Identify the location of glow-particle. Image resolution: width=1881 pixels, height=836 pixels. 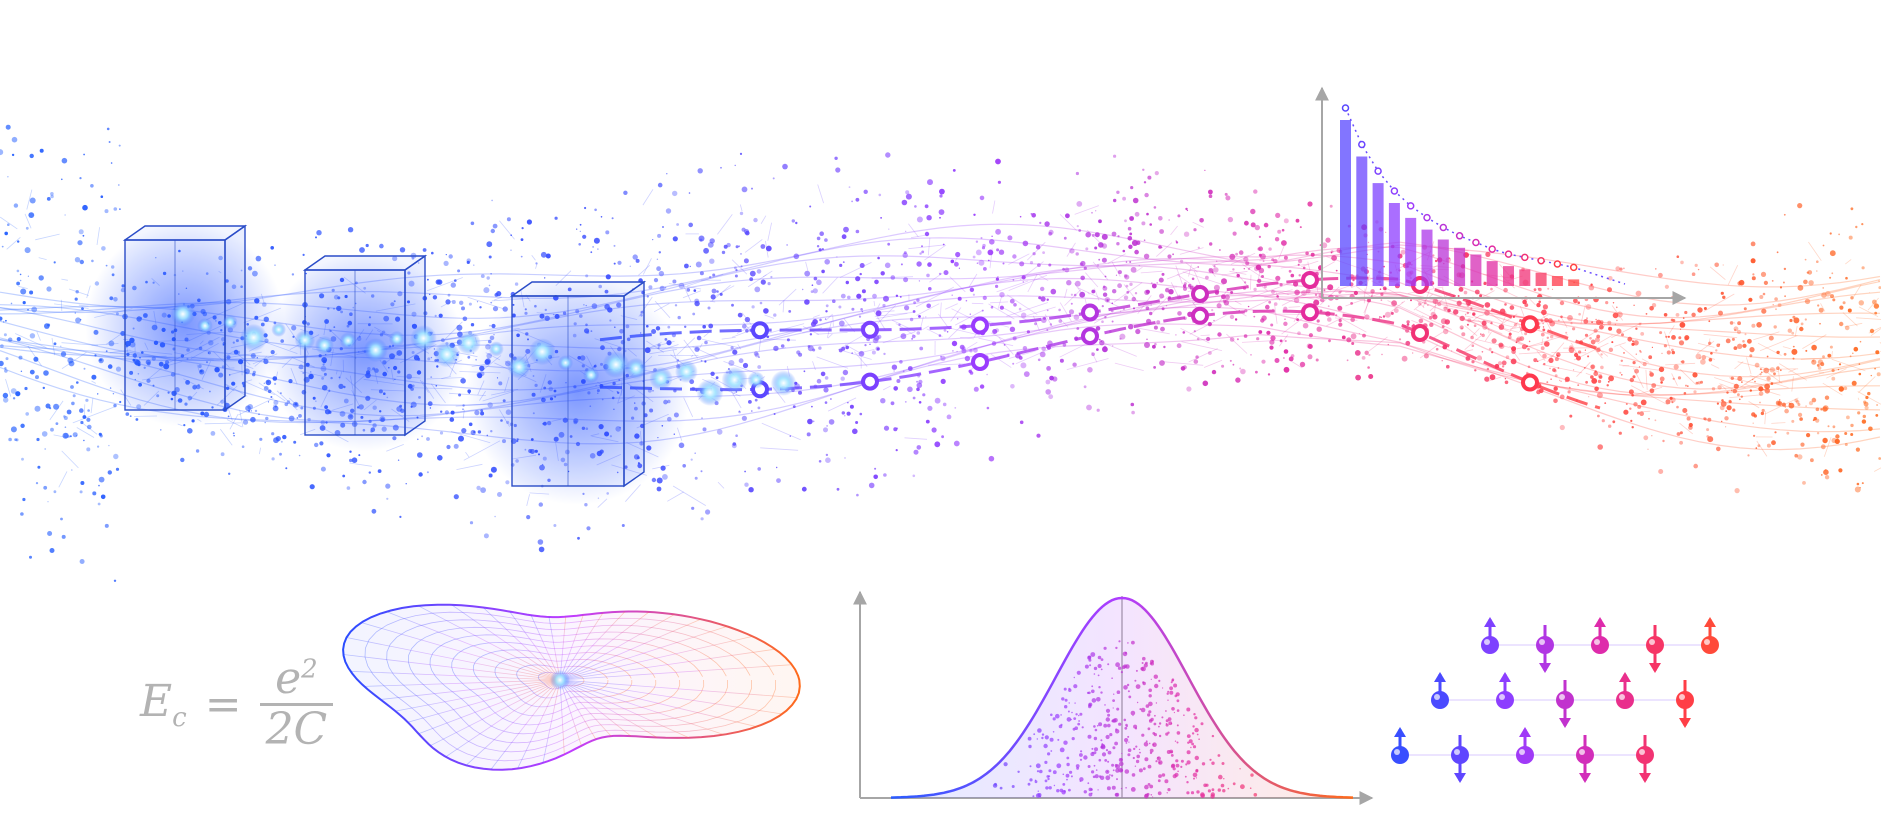
(756, 380).